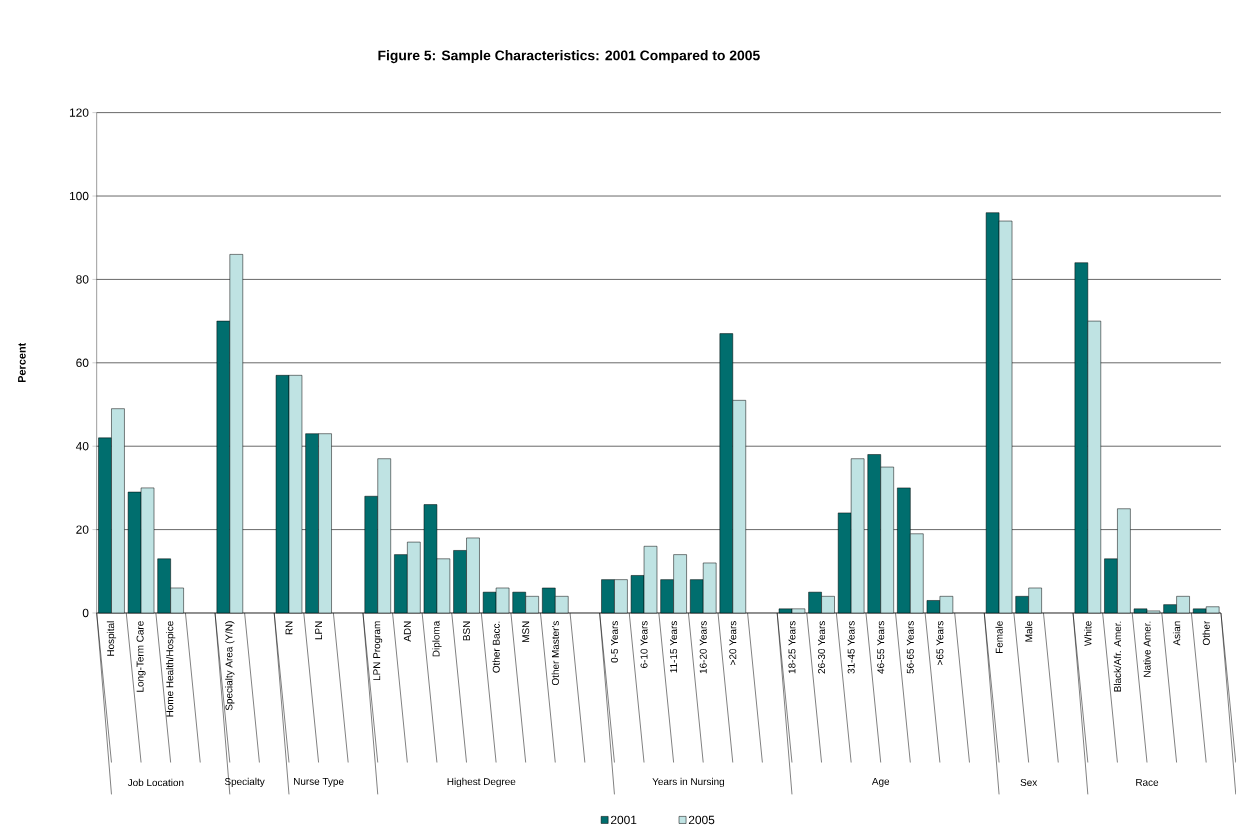  Describe the element at coordinates (1176, 633) in the screenshot. I see `x-tick-label: Asian` at that location.